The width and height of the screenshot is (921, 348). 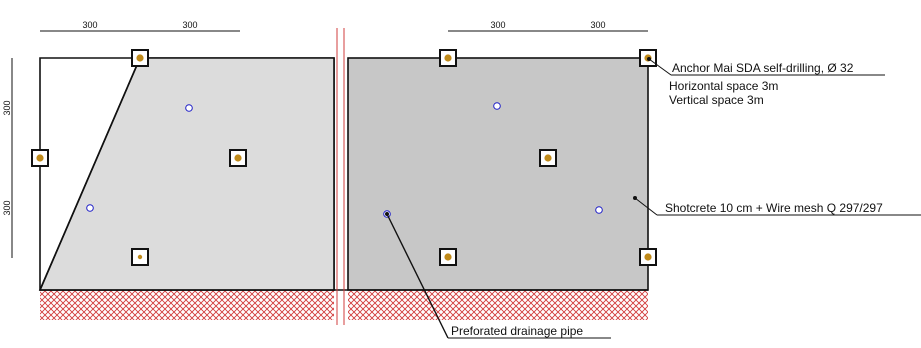 I want to click on shotcrete-label: Shotcrete 10 cm + Wire mesh Q 297/297, so click(x=774, y=208).